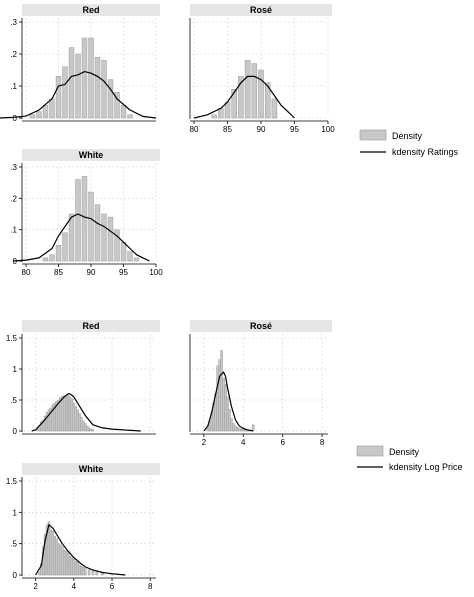 Image resolution: width=474 pixels, height=597 pixels. I want to click on panel-1: Rosé 80 85 90 95 100, so click(262, 69).